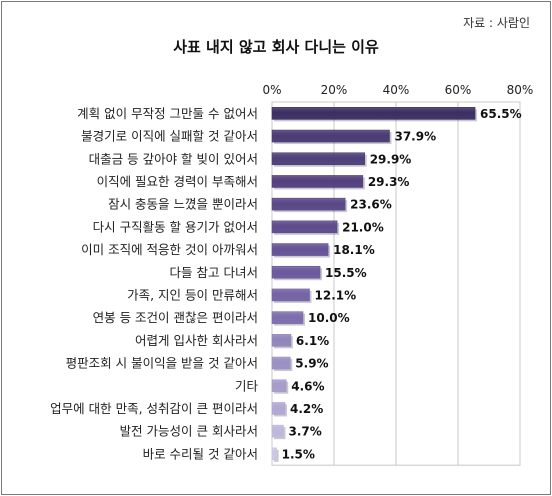  I want to click on category-label: 다들 참고 다녀서, so click(214, 272).